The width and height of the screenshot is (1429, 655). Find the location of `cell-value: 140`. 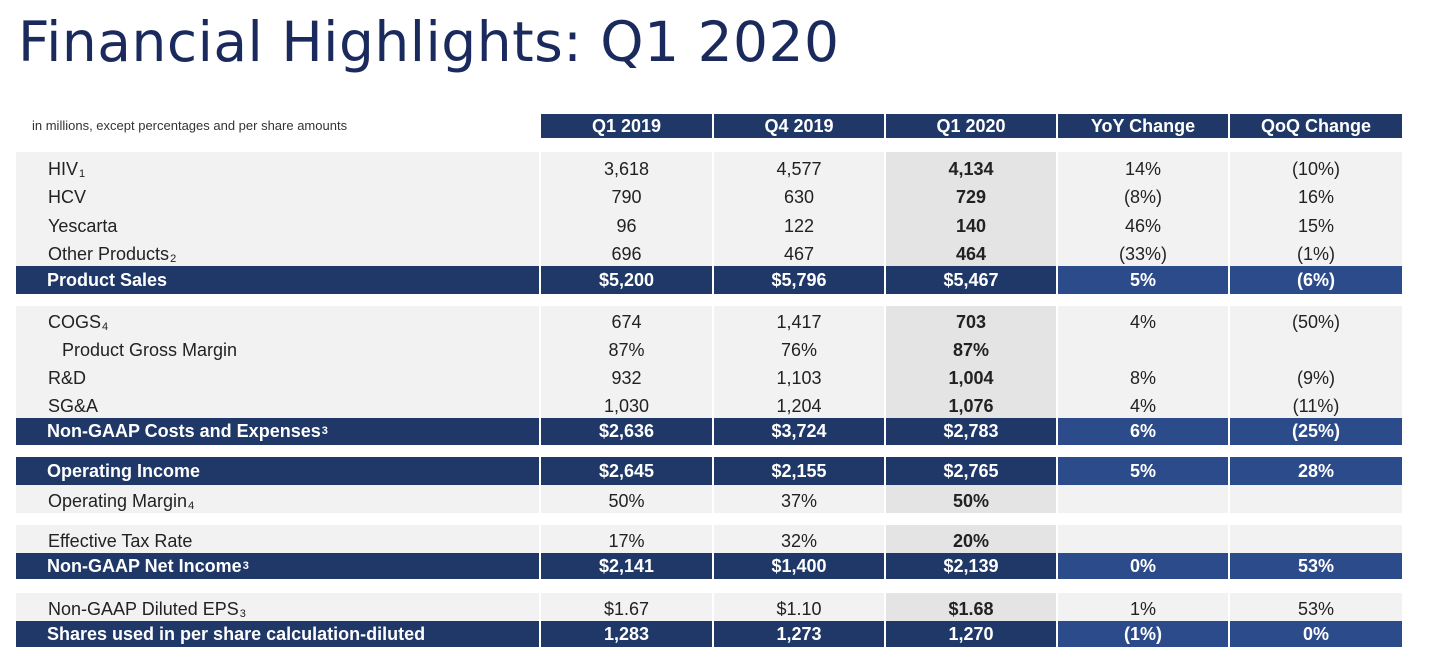

cell-value: 140 is located at coordinates (971, 226).